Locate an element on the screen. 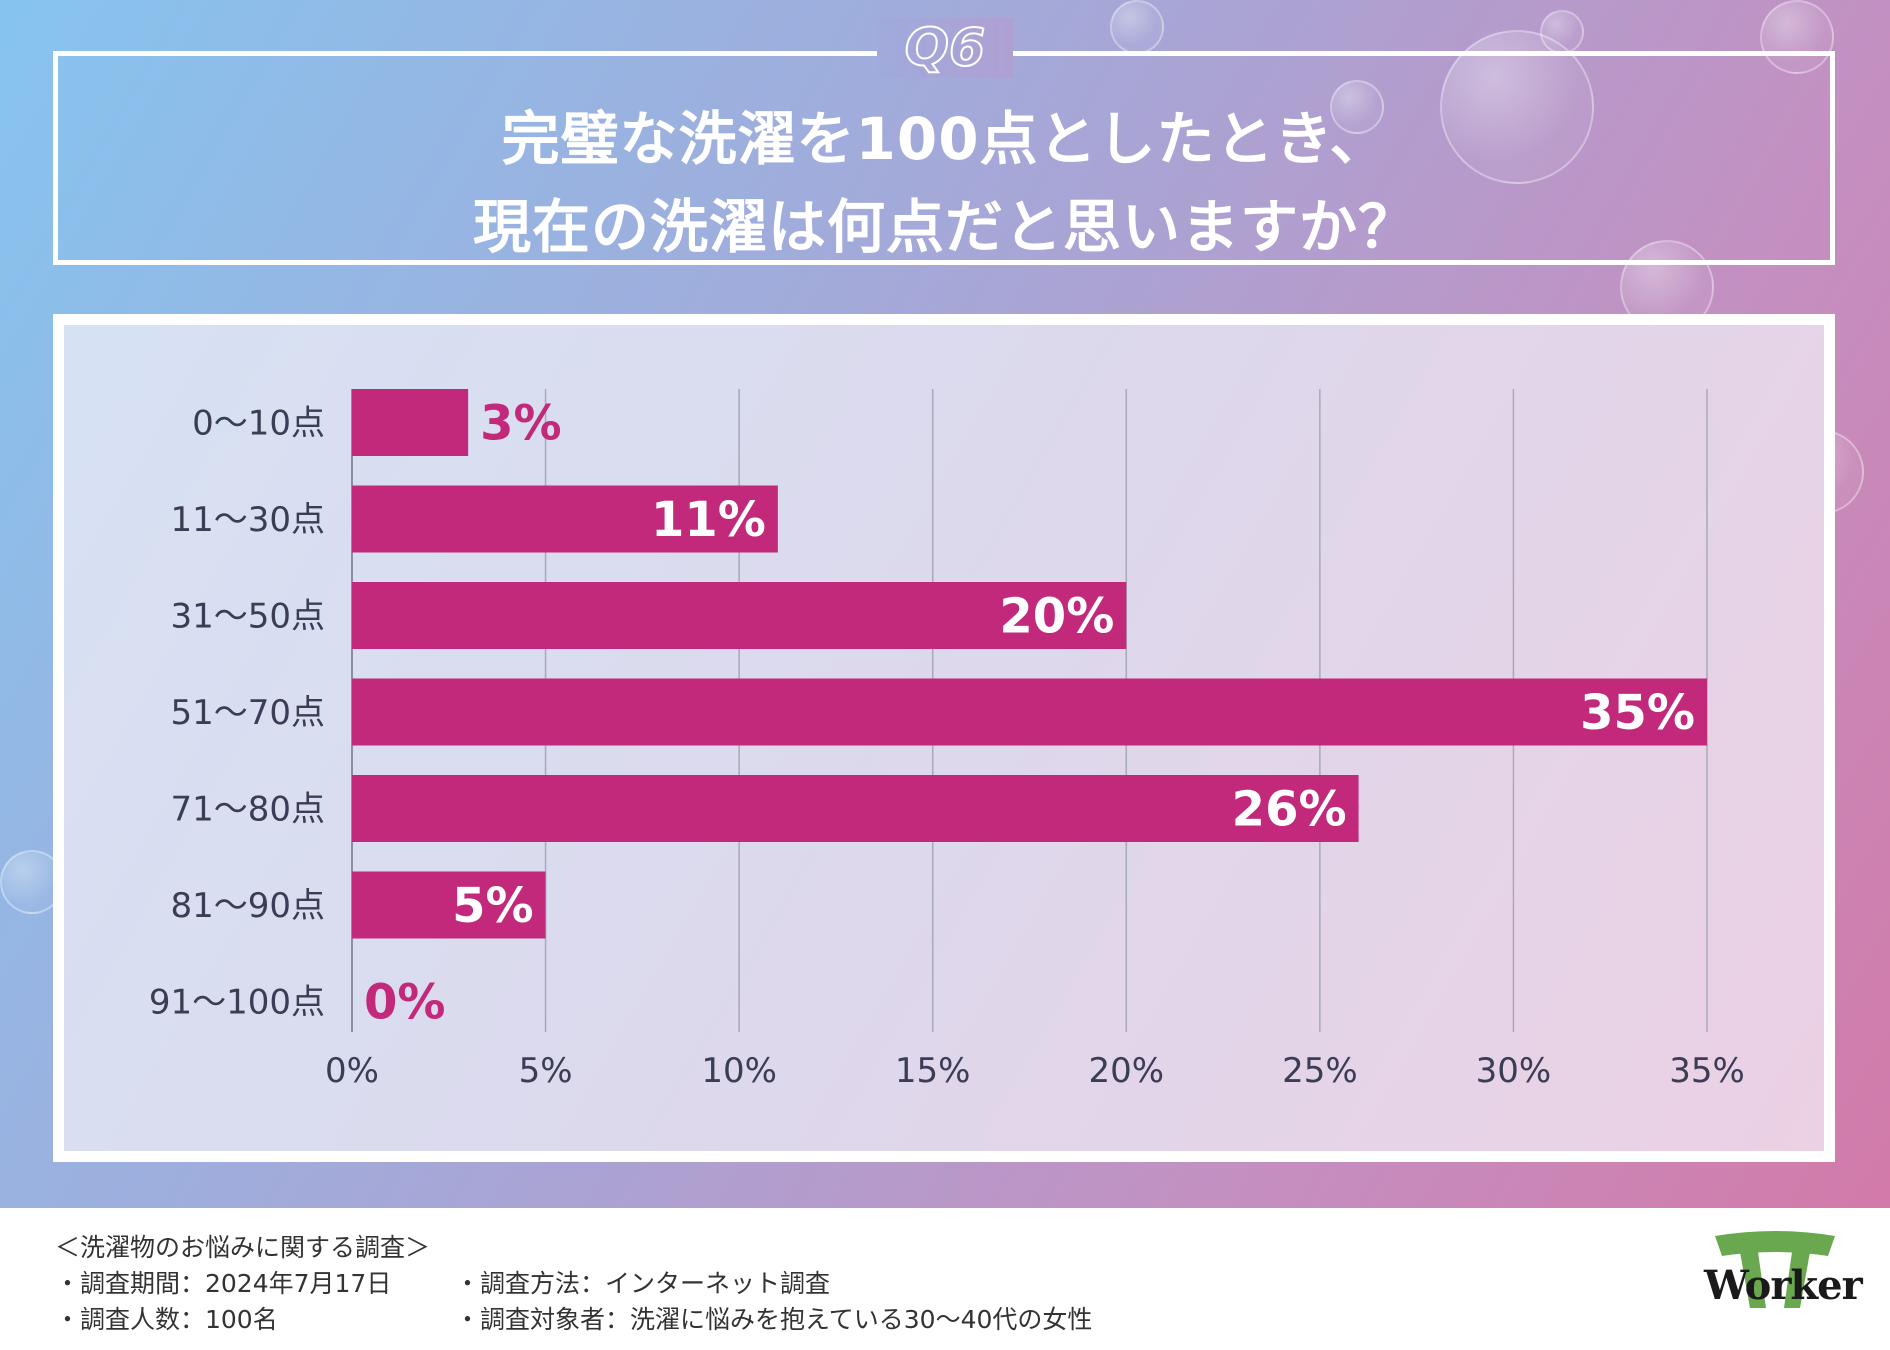 The image size is (1890, 1350). category-label: 91〜100点 is located at coordinates (237, 1003).